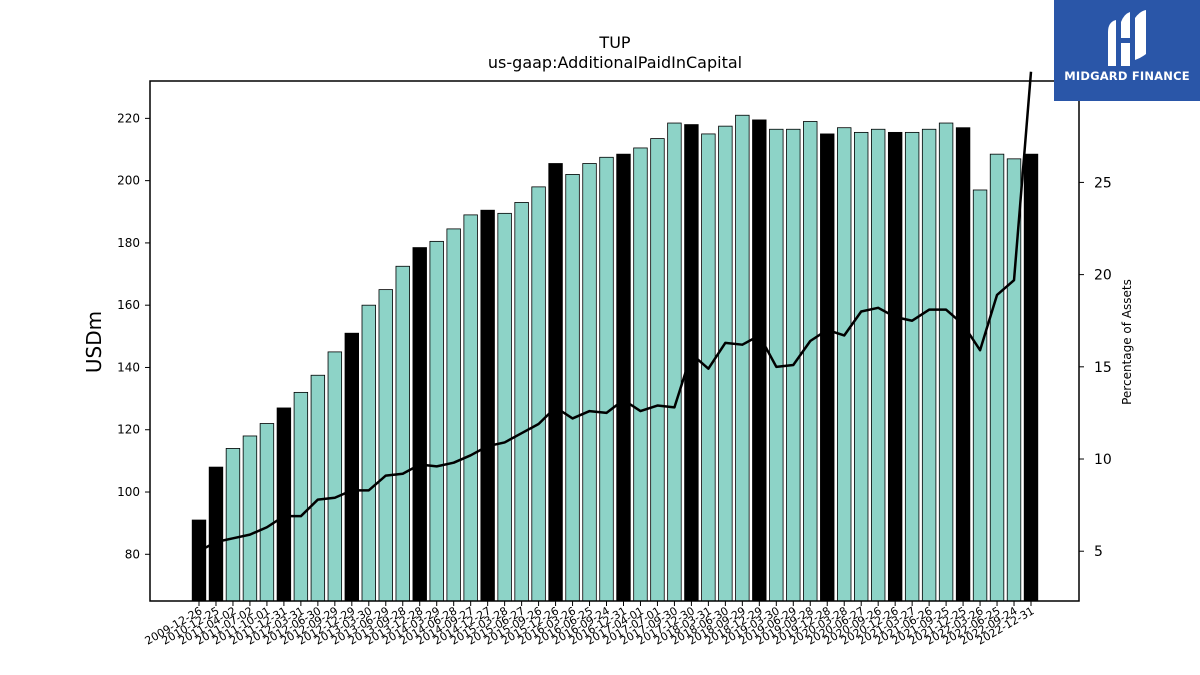 This screenshot has height=675, width=1200. What do you see at coordinates (94, 342) in the screenshot?
I see `y-axis-label: USDm` at bounding box center [94, 342].